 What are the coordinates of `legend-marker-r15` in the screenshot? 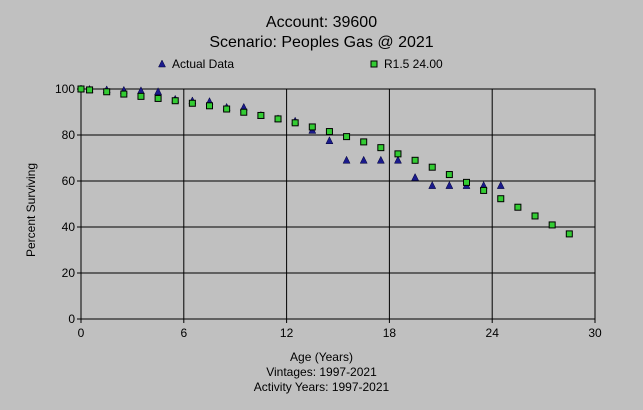 It's located at (374, 64).